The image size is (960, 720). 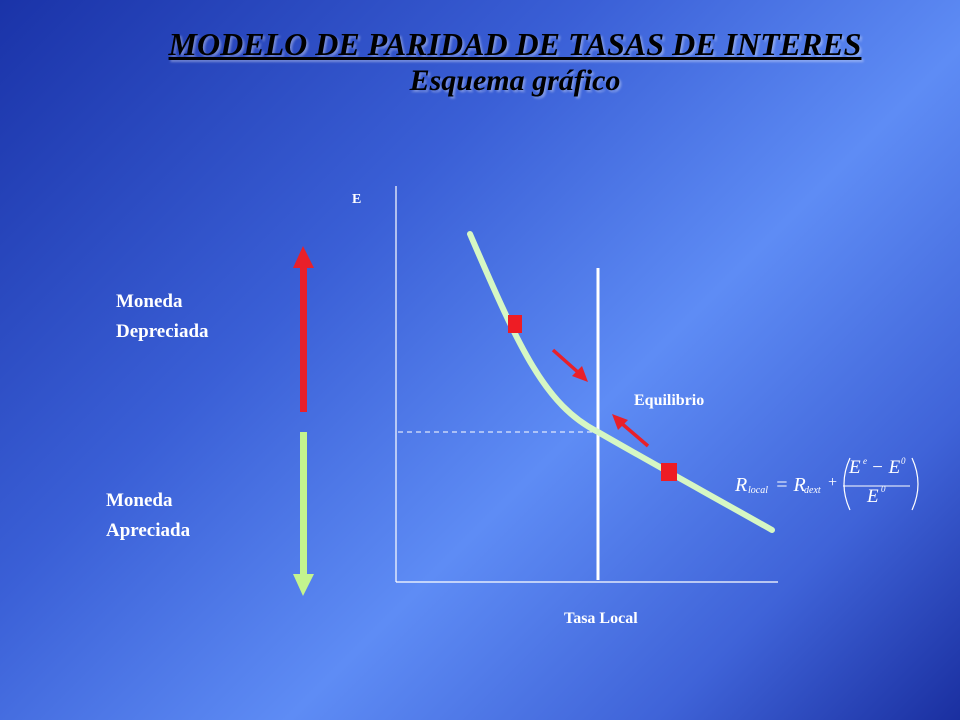 What do you see at coordinates (669, 472) in the screenshot?
I see `lower-marker` at bounding box center [669, 472].